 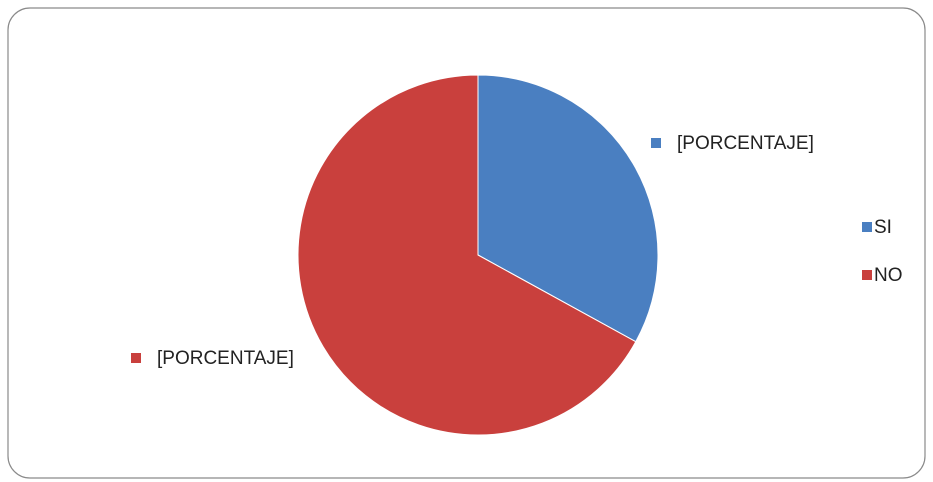 What do you see at coordinates (568, 208) in the screenshot?
I see `pie-slice` at bounding box center [568, 208].